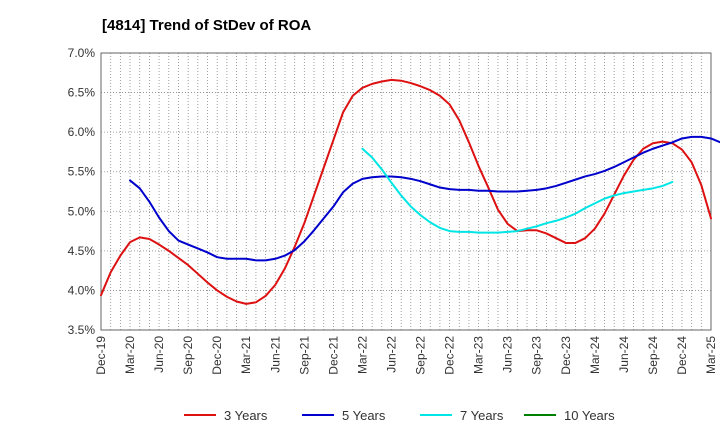 The height and width of the screenshot is (440, 720). I want to click on x-tick-label: Jun-21, so click(275, 354).